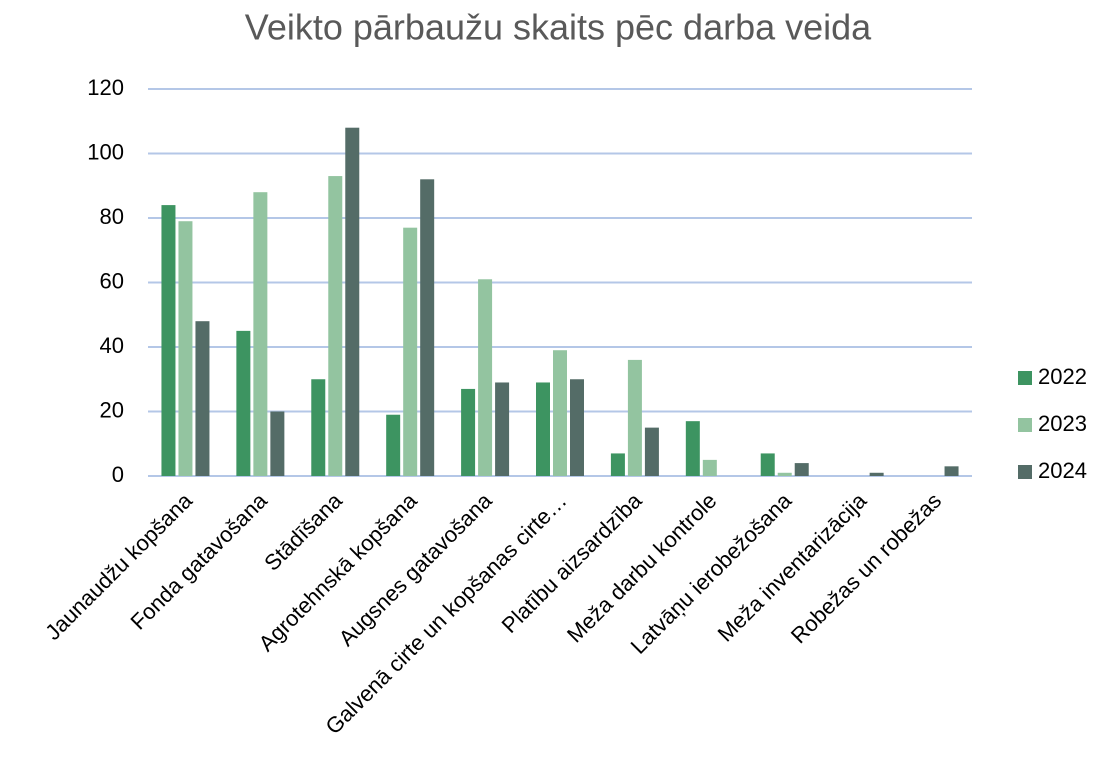 The image size is (1100, 769). What do you see at coordinates (1062, 470) in the screenshot?
I see `legend-label: 2024` at bounding box center [1062, 470].